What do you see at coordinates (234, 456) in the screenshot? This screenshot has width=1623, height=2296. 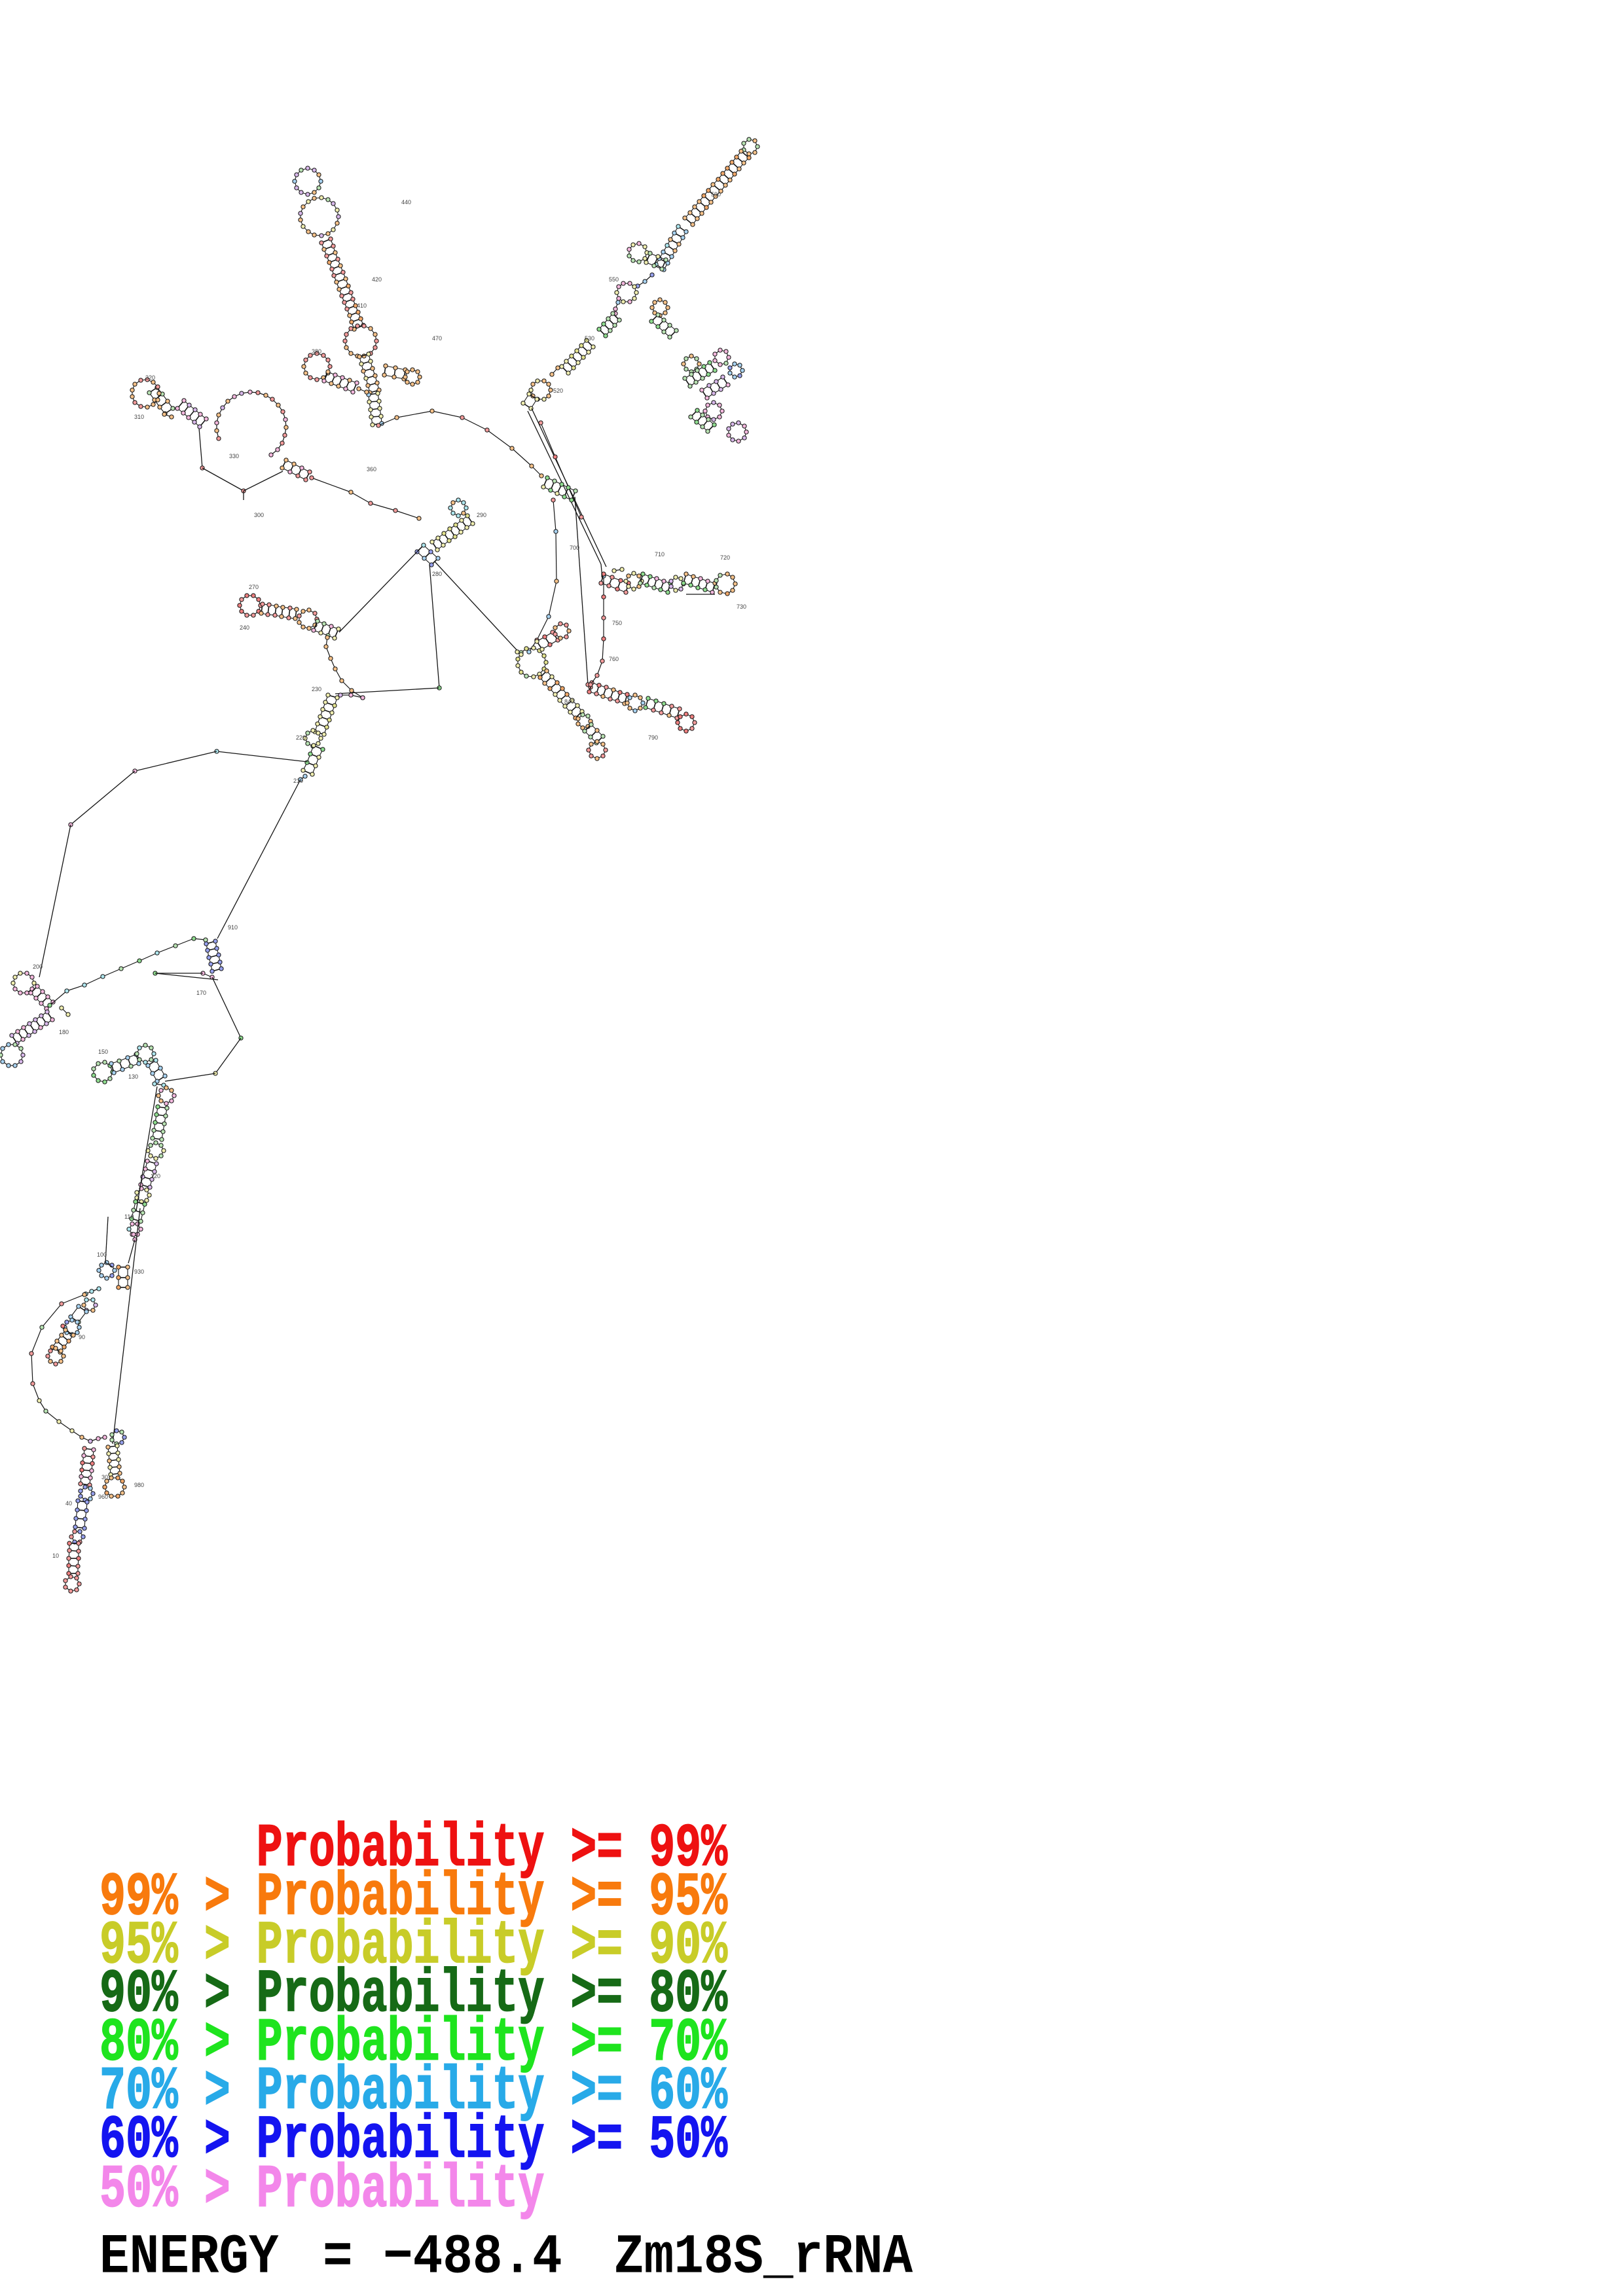 I see `svg-text: 330` at bounding box center [234, 456].